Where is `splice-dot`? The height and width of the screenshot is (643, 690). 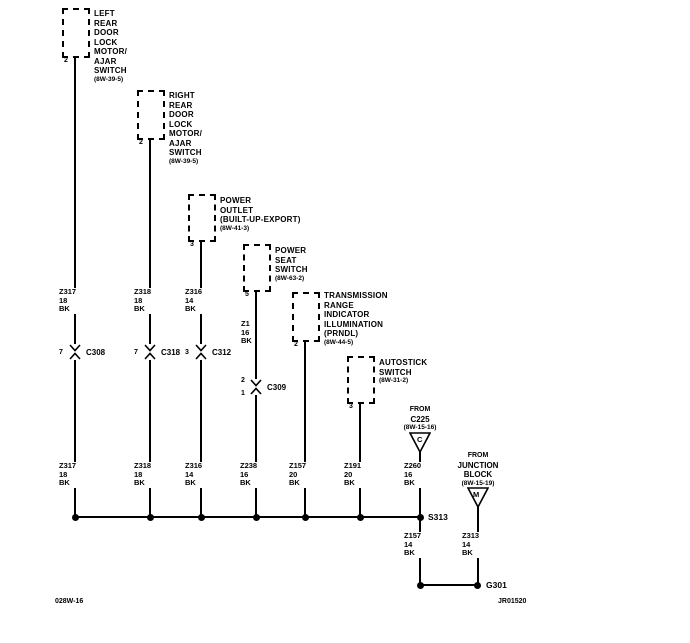 splice-dot is located at coordinates (420, 517).